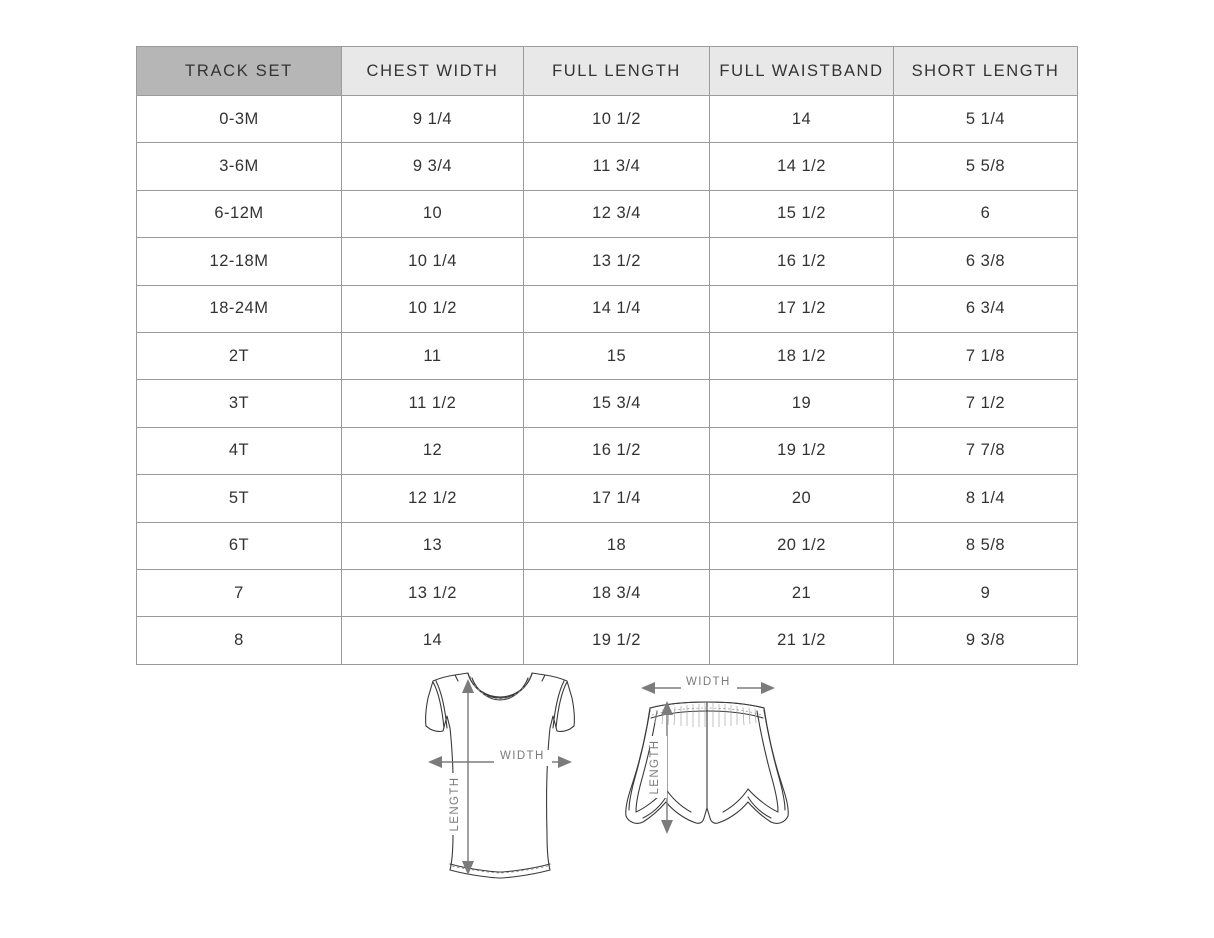 This screenshot has width=1214, height=938. Describe the element at coordinates (239, 119) in the screenshot. I see `cell-size: 0-3M` at that location.